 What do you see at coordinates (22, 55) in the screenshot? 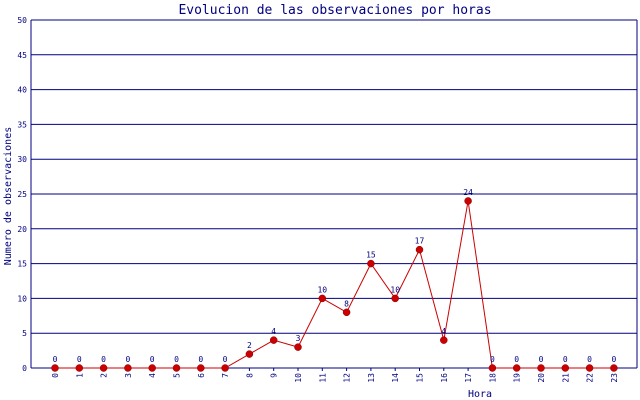
I see `y-tick-label: 45` at bounding box center [22, 55].